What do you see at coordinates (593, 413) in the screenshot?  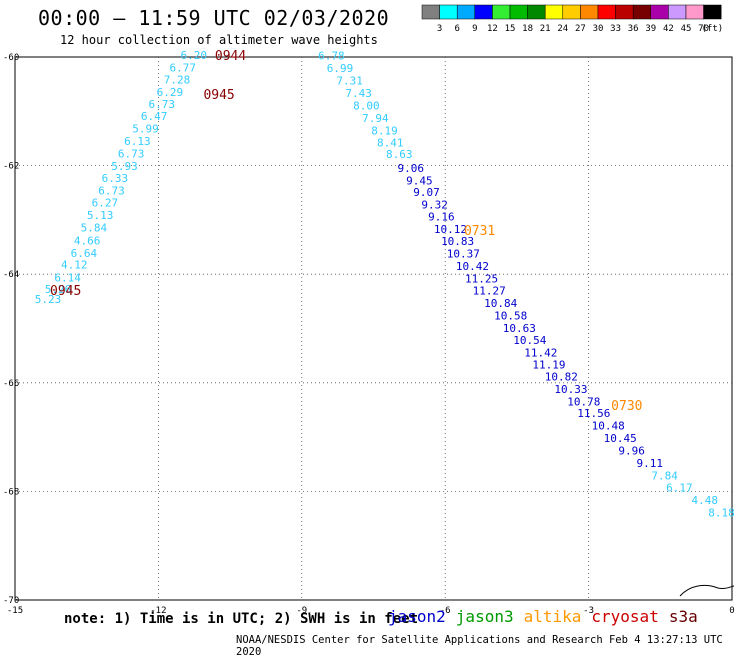 I see `swh-point-jason2: 11.56` at bounding box center [593, 413].